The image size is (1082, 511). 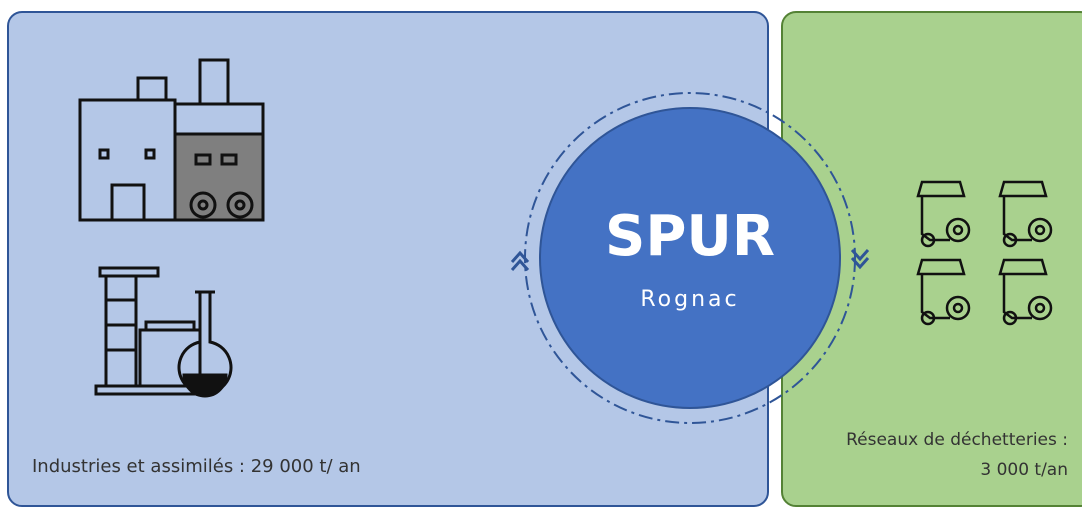 What do you see at coordinates (520, 260) in the screenshot?
I see `arrow-up` at bounding box center [520, 260].